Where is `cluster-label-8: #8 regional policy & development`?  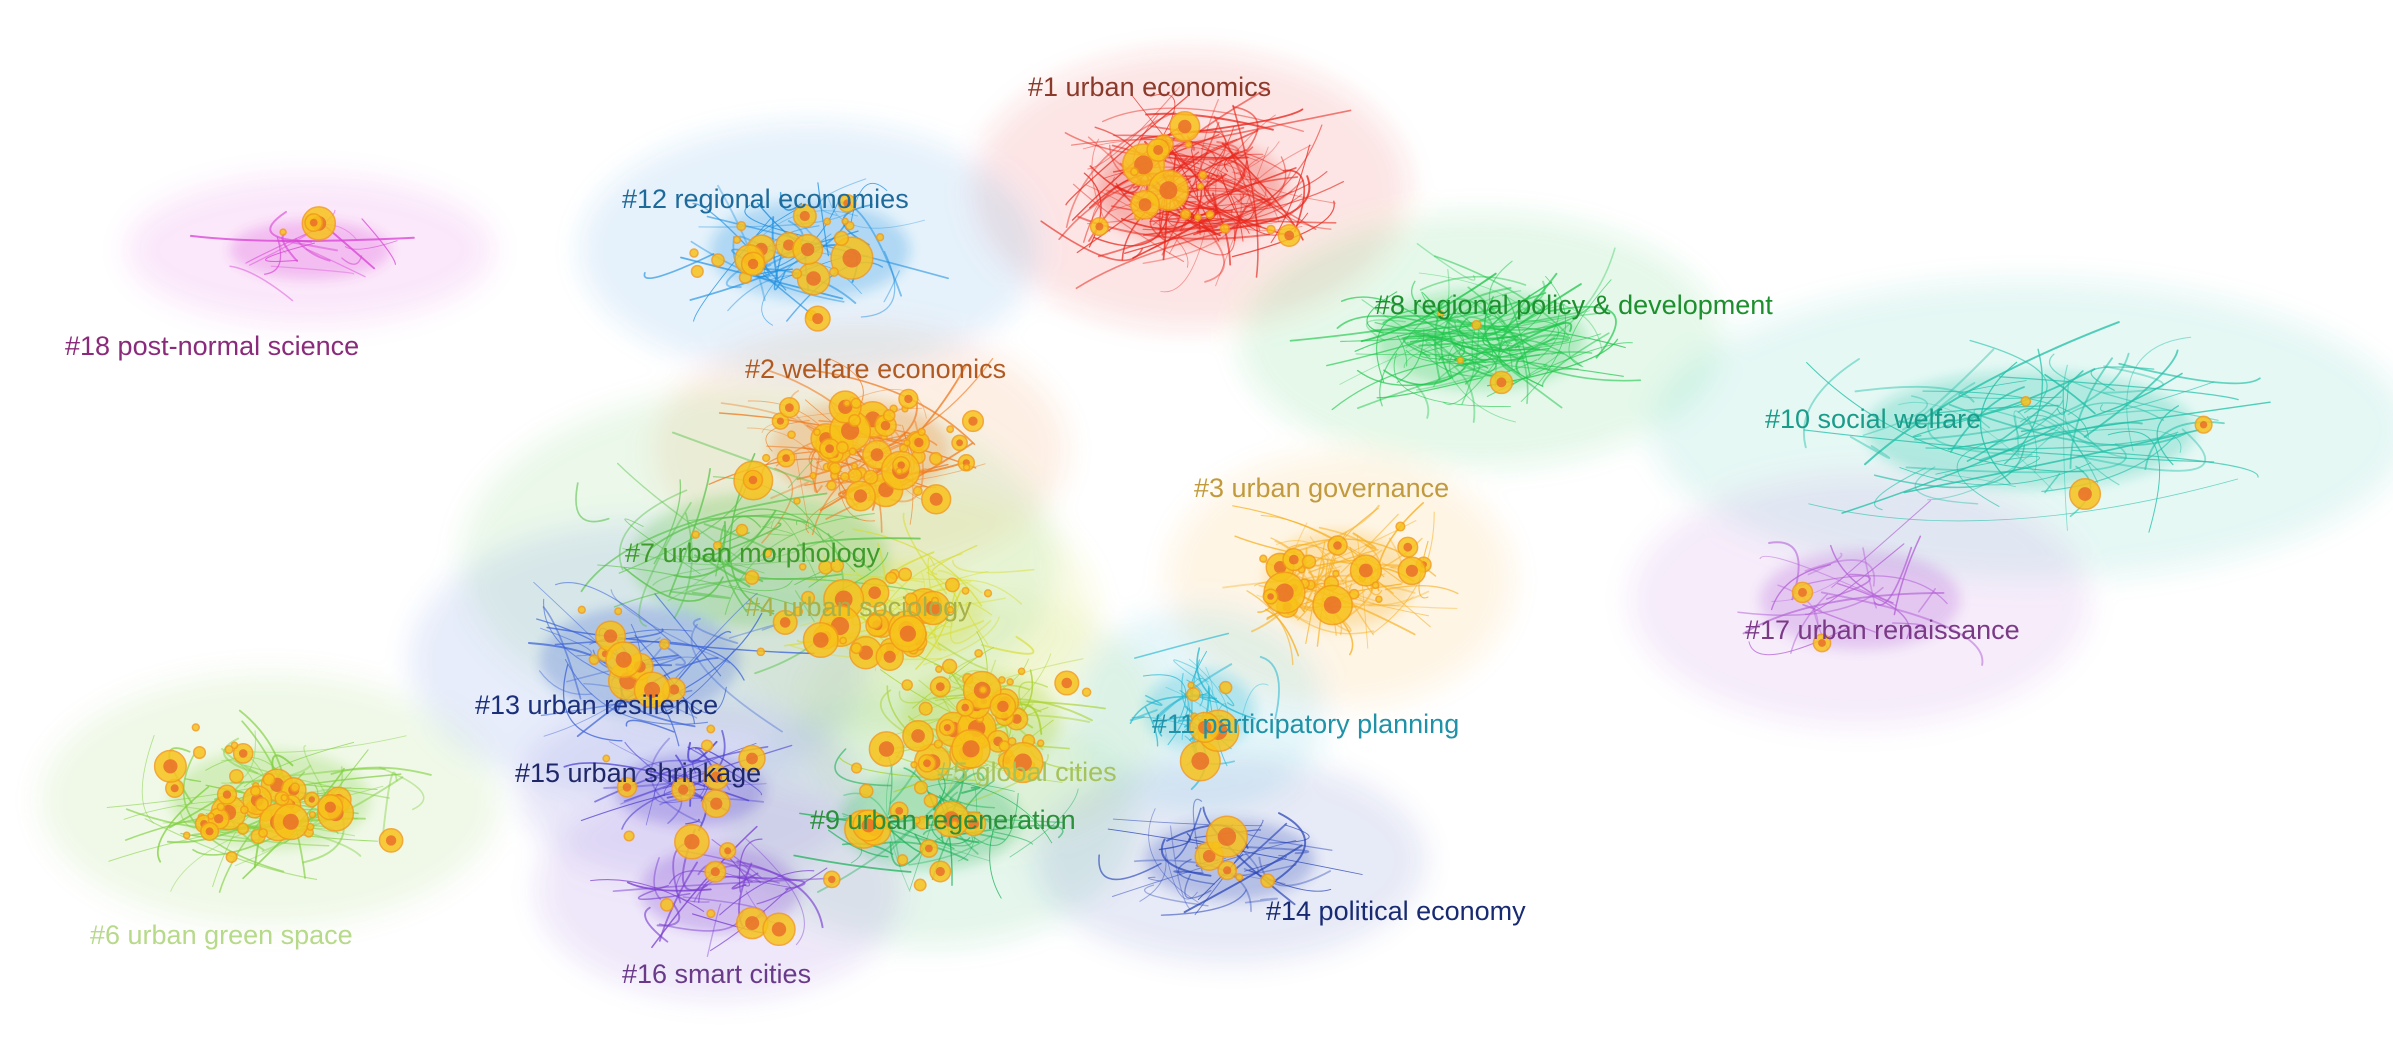 cluster-label-8: #8 regional policy & development is located at coordinates (1574, 305).